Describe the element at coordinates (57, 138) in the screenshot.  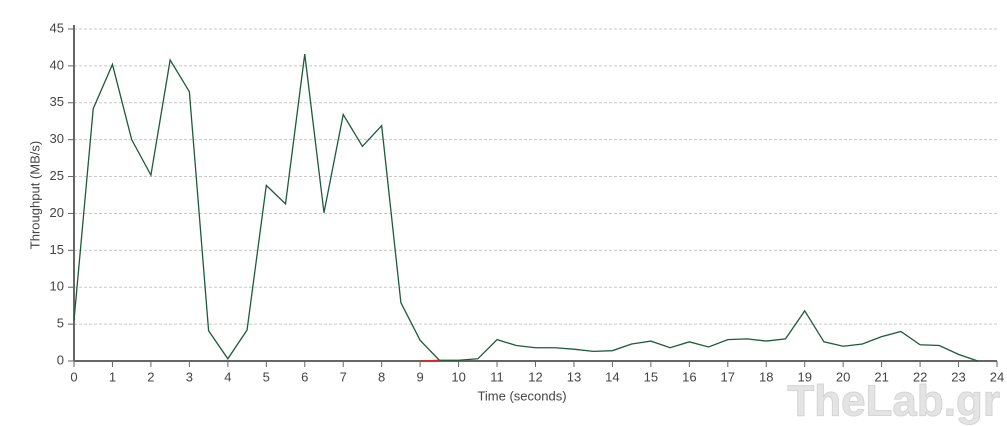
I see `y-tick-label: 30` at that location.